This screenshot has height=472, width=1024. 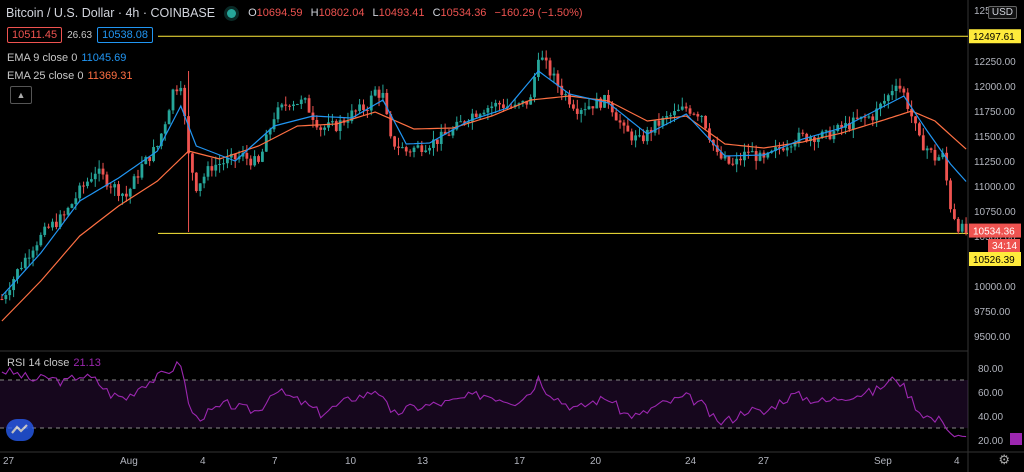 What do you see at coordinates (66, 58) in the screenshot?
I see `ema9-legend: EMA 9 close 0 11045.69` at bounding box center [66, 58].